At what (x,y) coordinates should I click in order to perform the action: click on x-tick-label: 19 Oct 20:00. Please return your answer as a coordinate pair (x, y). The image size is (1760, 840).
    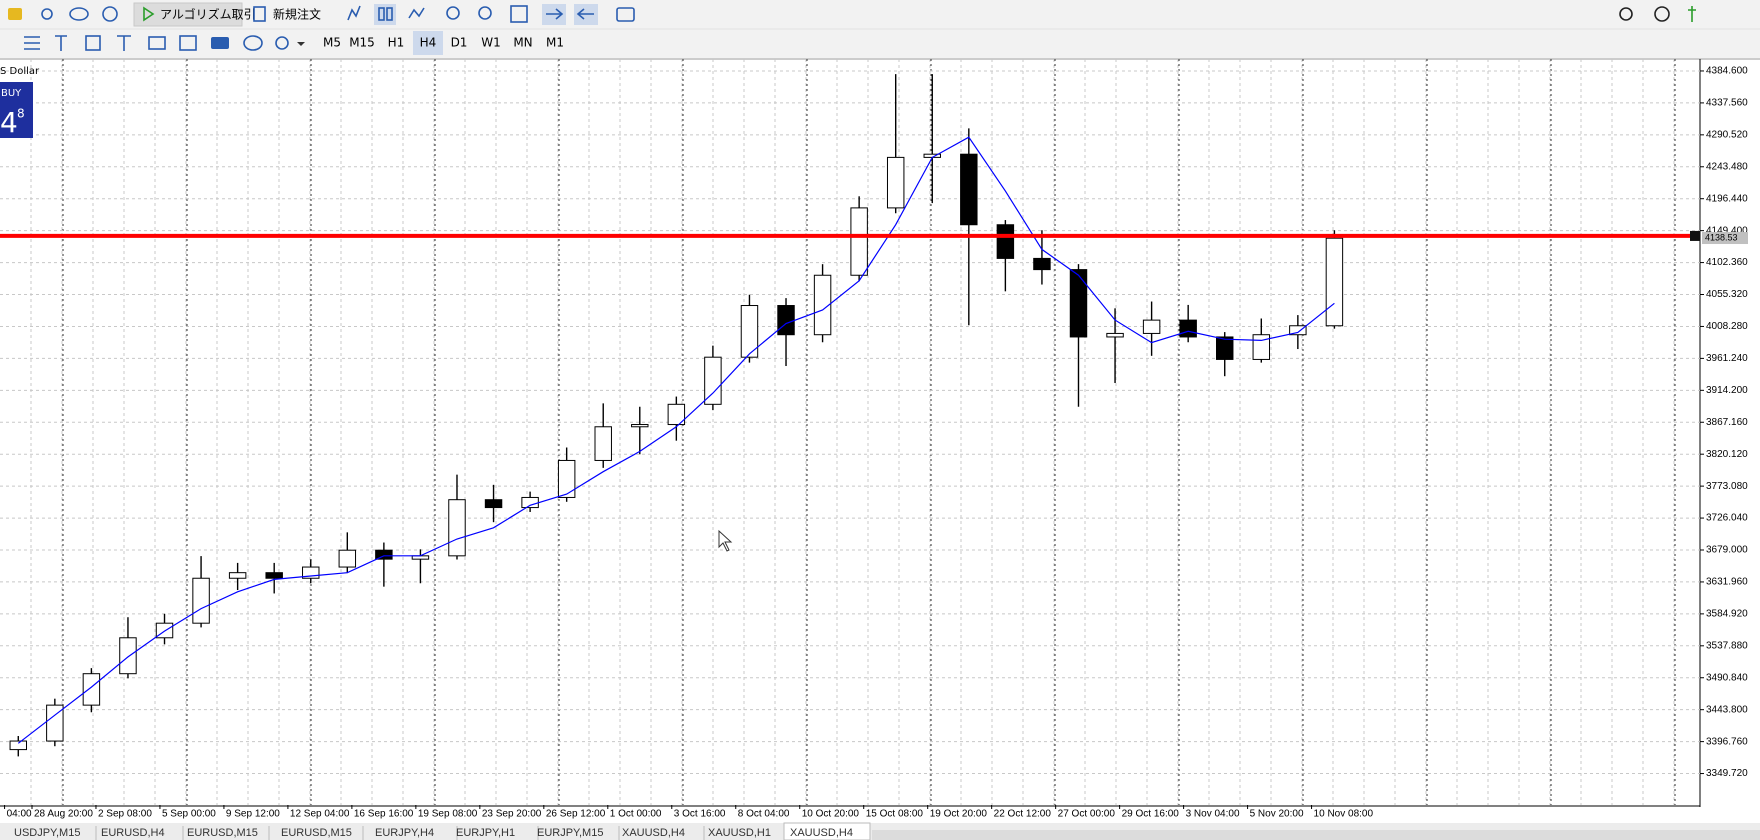
    Looking at the image, I should click on (959, 814).